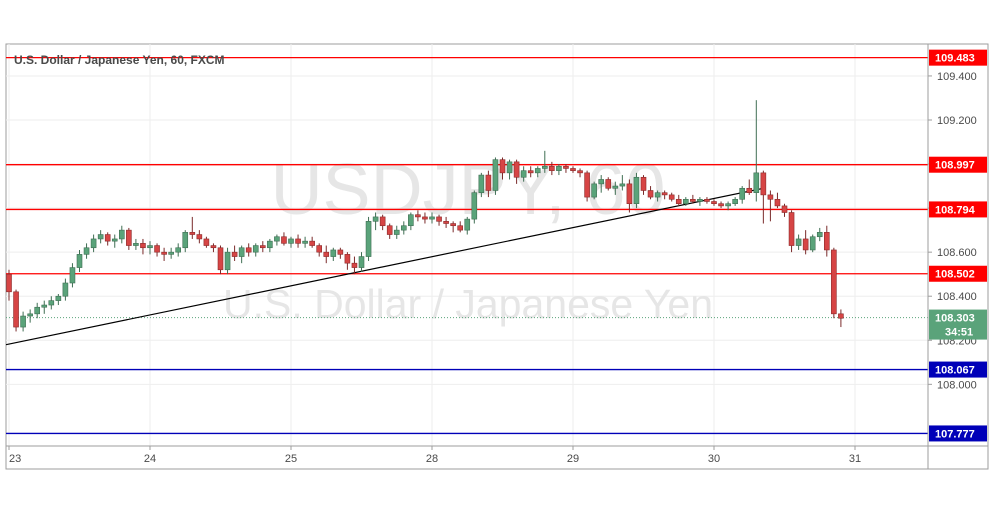 Image resolution: width=991 pixels, height=512 pixels. I want to click on resistance-price-label: 108.794, so click(955, 210).